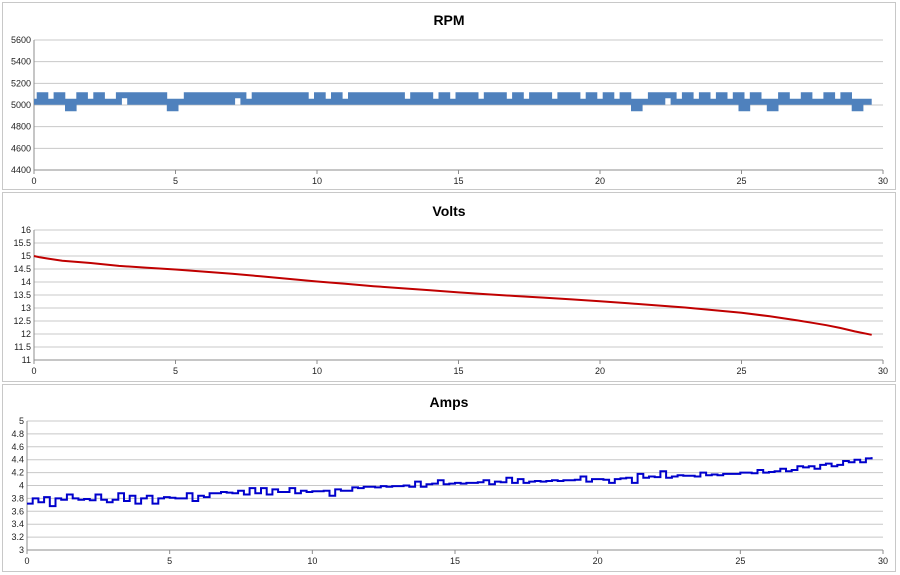 The image size is (900, 575). What do you see at coordinates (26, 360) in the screenshot?
I see `volts-y-tick-label: 11` at bounding box center [26, 360].